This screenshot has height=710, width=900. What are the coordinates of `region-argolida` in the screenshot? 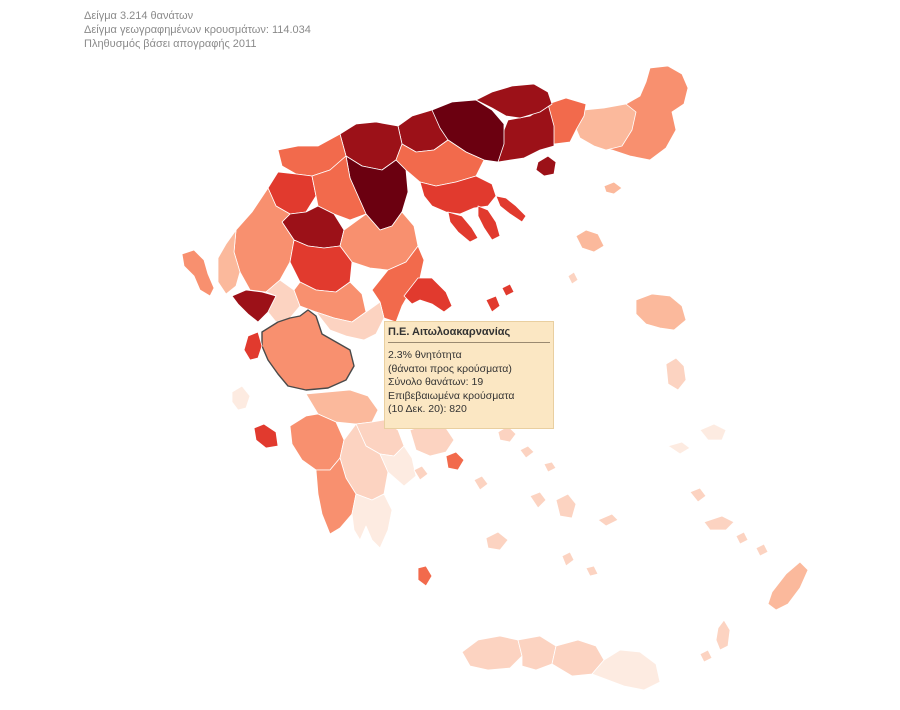 It's located at (398, 466).